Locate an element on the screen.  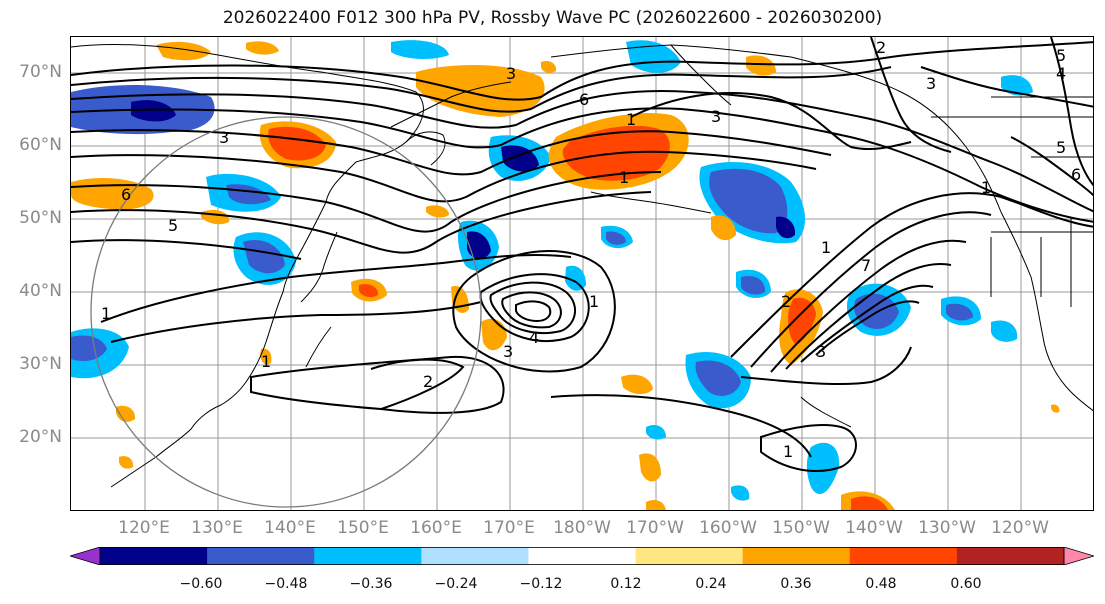
contour-label: 7 is located at coordinates (866, 265).